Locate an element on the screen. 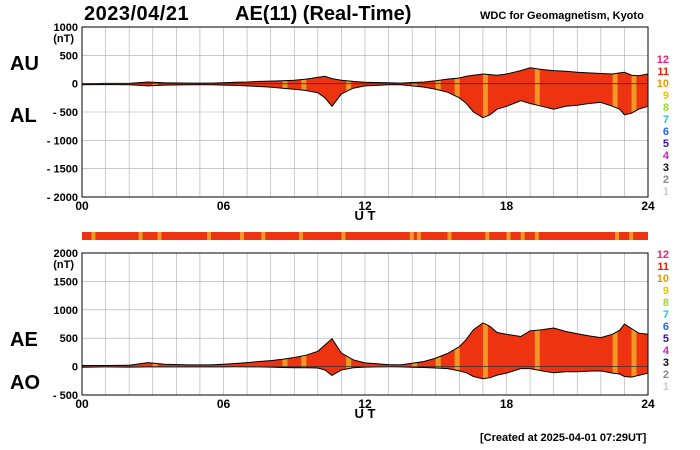 The image size is (700, 450). area-au-al is located at coordinates (365, 92).